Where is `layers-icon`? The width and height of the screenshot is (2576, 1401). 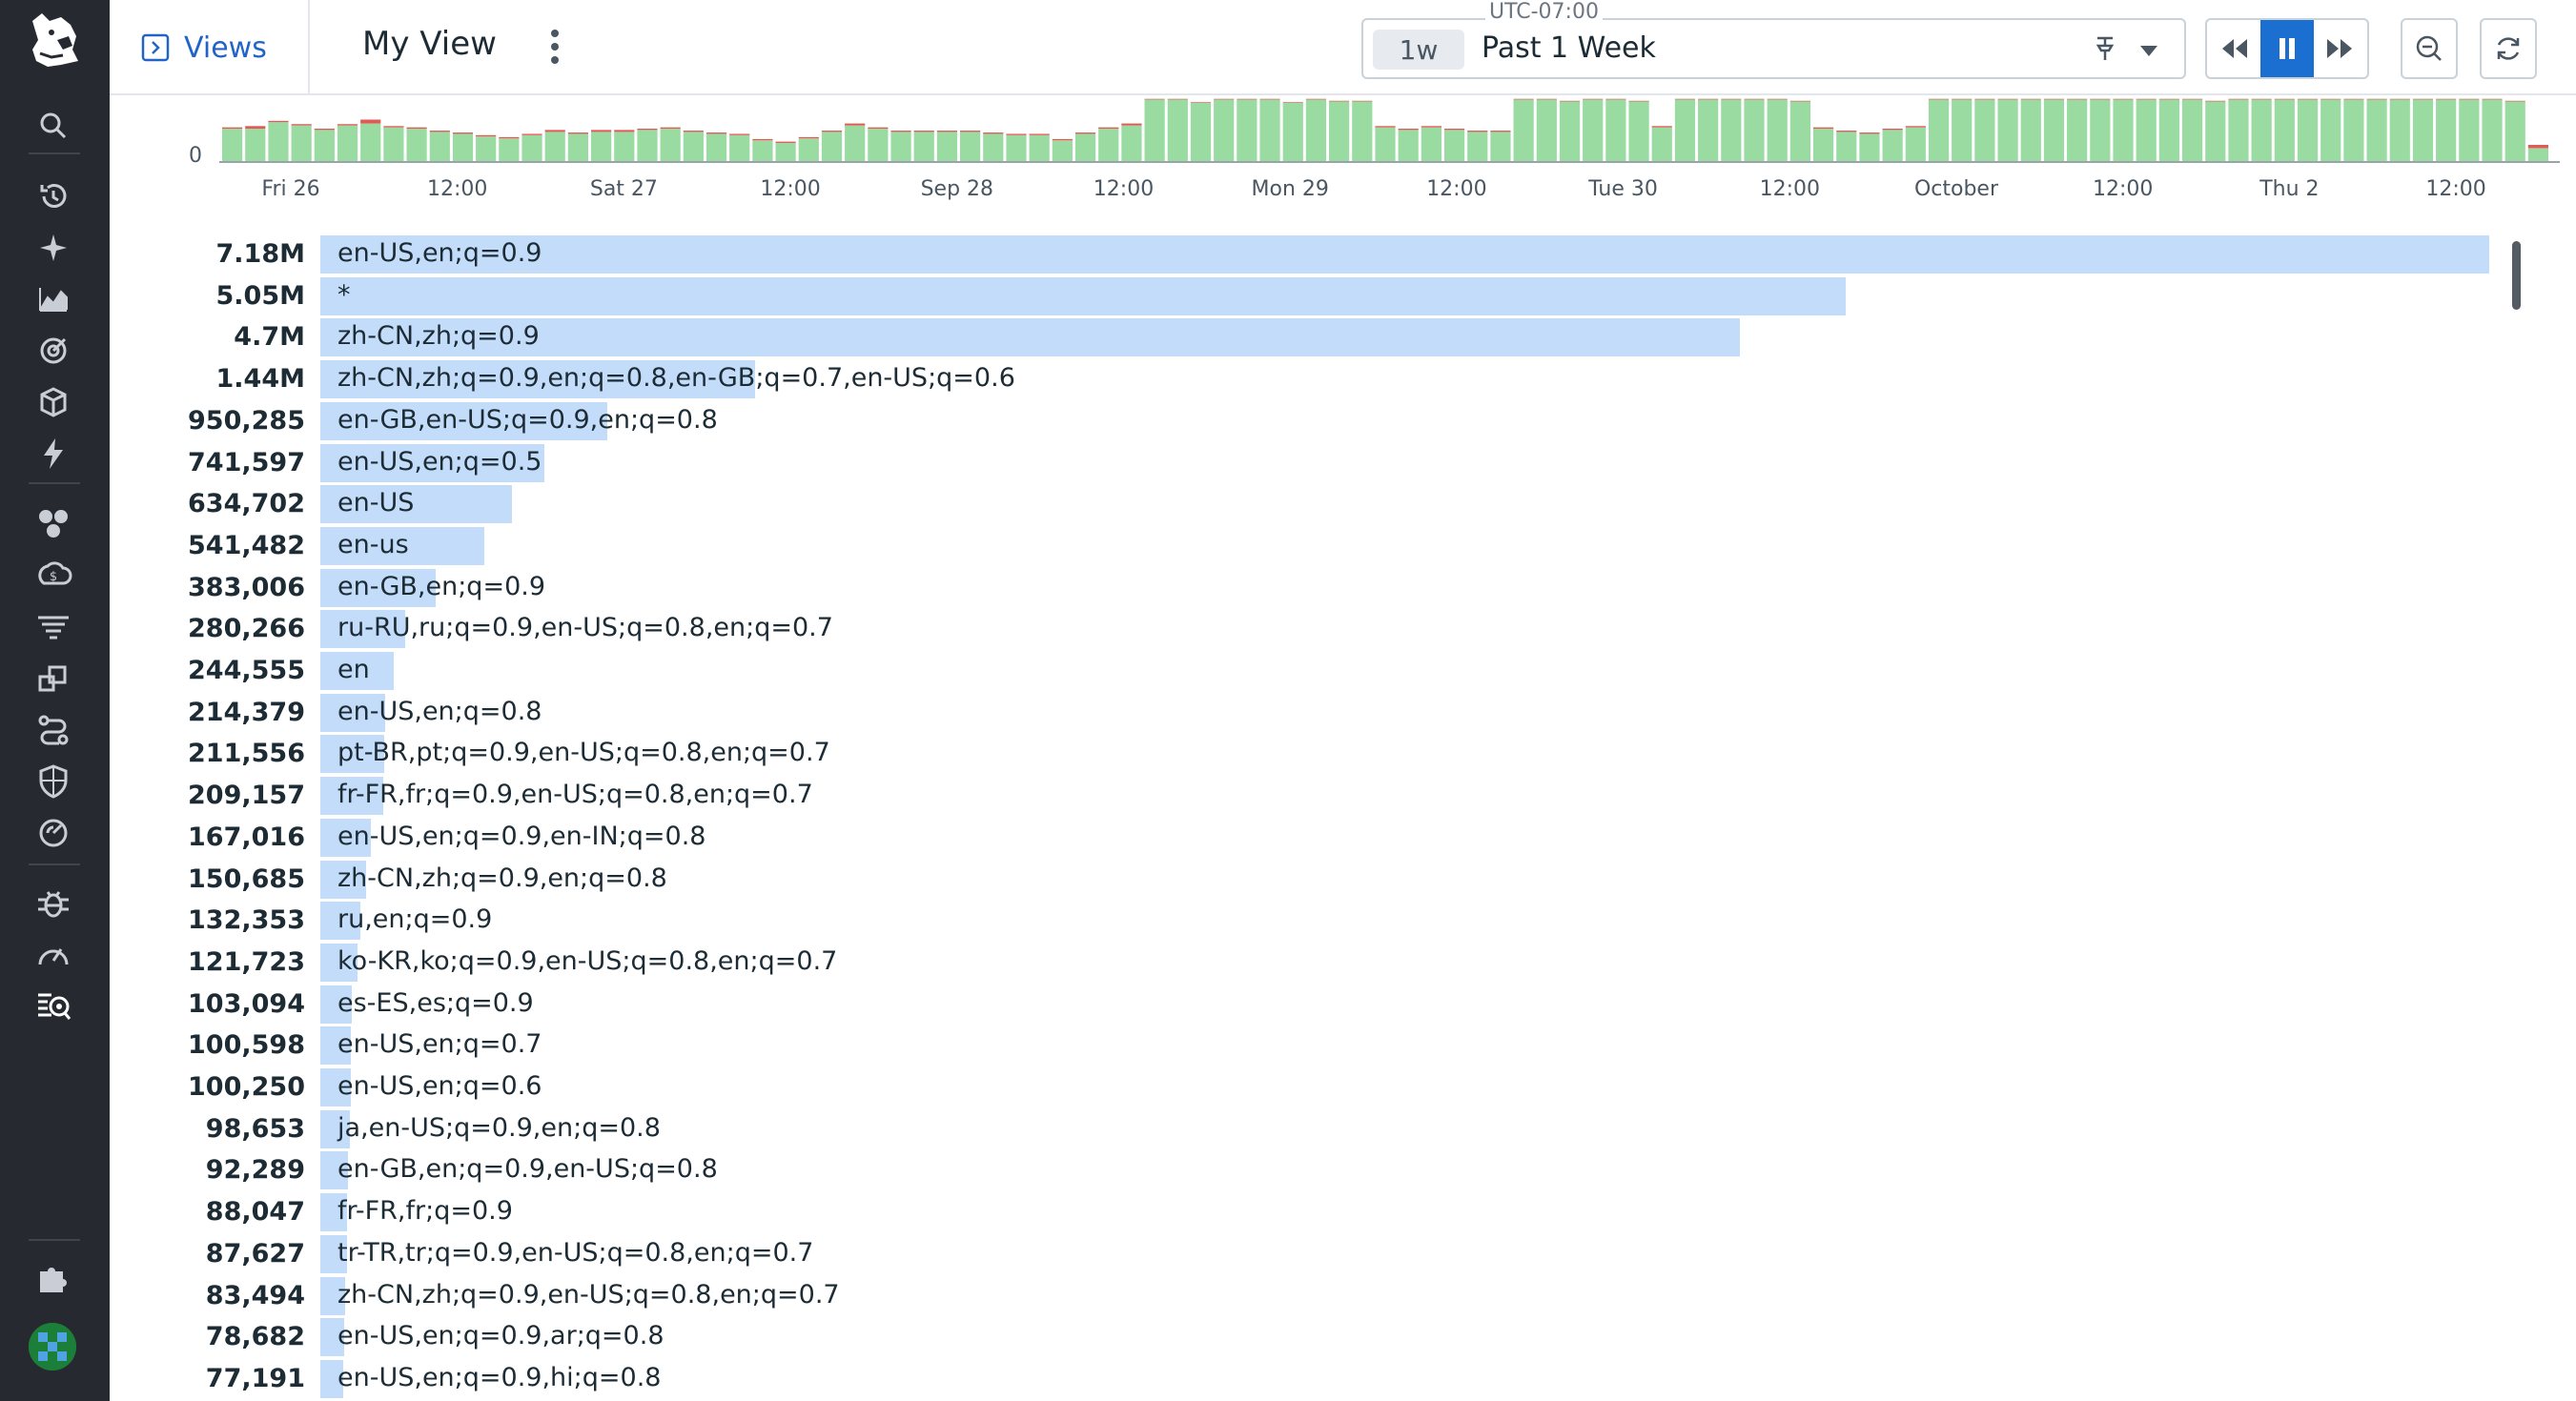 layers-icon is located at coordinates (53, 402).